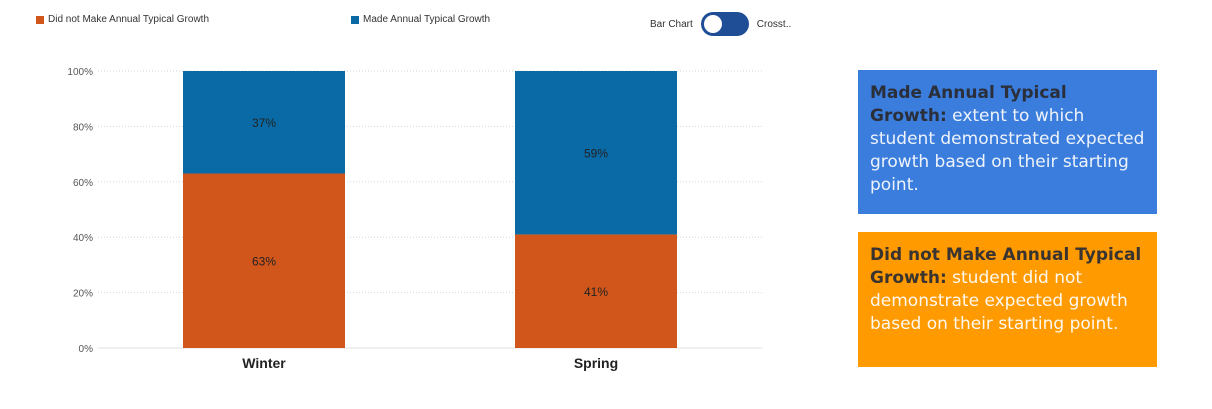  I want to click on toggle-right-label: Crosst.., so click(774, 24).